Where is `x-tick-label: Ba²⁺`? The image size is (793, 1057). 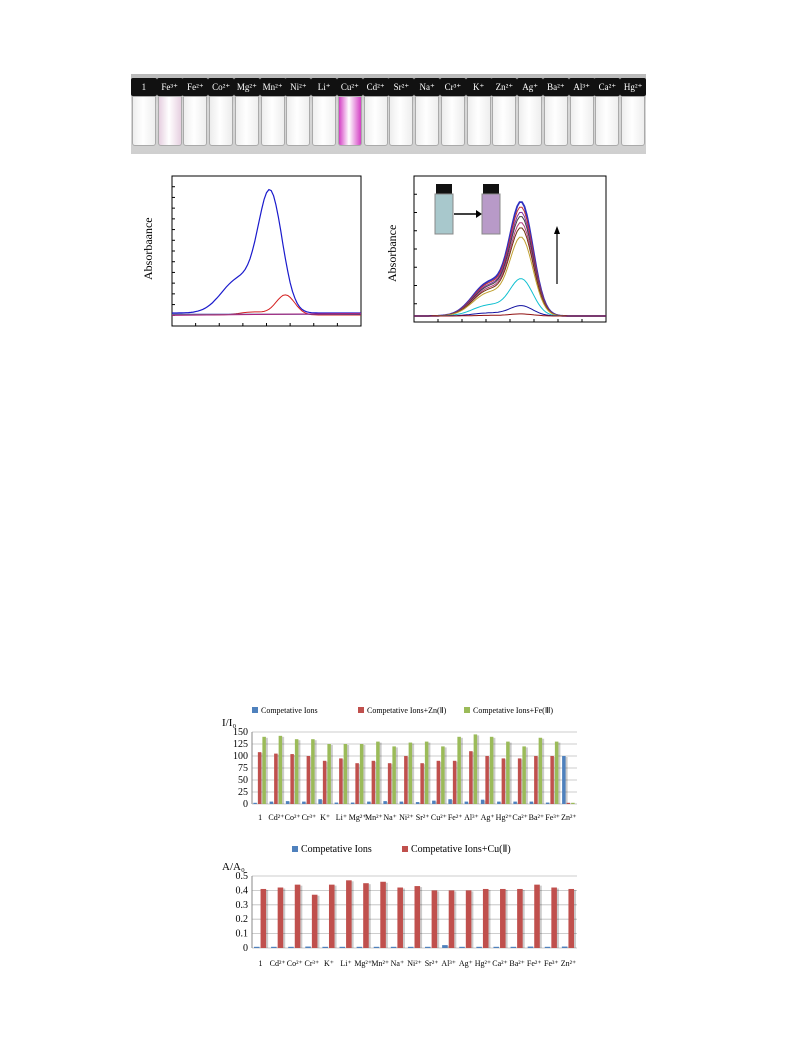 x-tick-label: Ba²⁺ is located at coordinates (517, 963).